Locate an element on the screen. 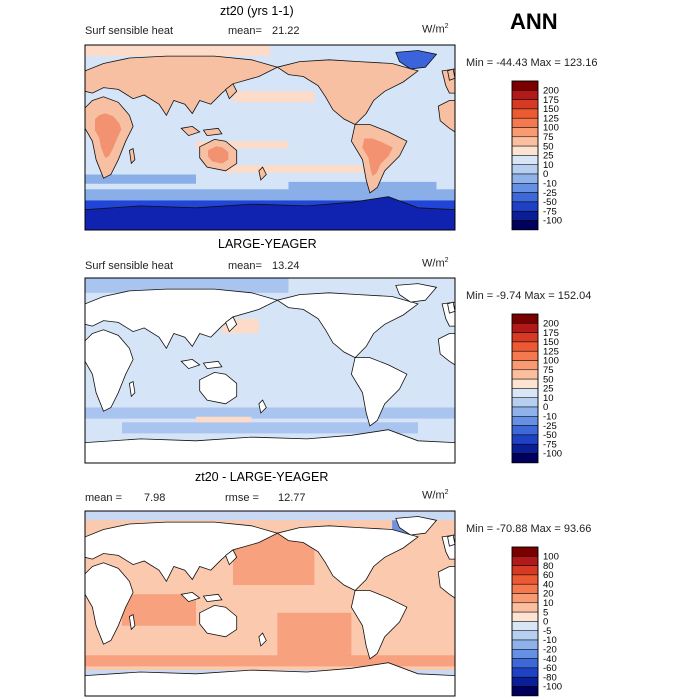 This screenshot has width=700, height=700. colorbar-level-6: 5 is located at coordinates (545, 612).